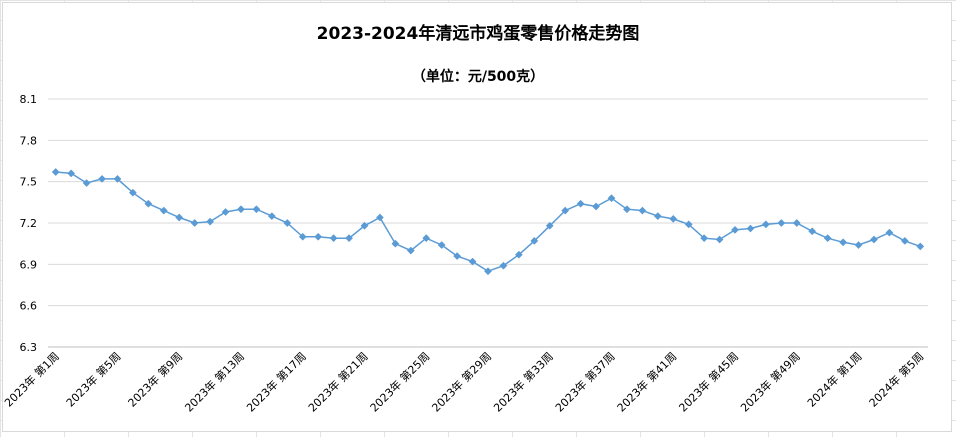  Describe the element at coordinates (646, 381) in the screenshot. I see `x-tick-label: 2023年 第41周` at that location.